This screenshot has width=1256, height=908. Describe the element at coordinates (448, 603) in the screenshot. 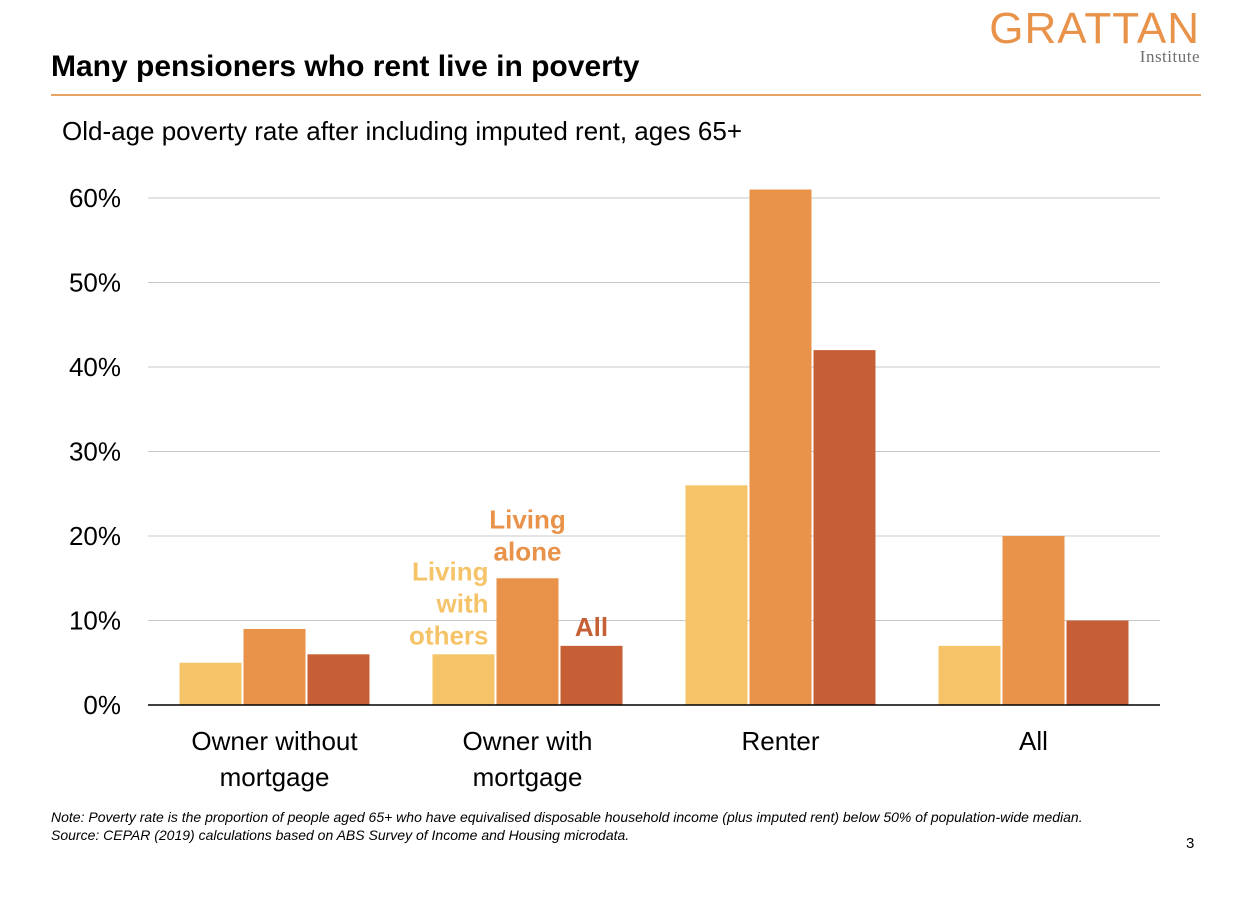

I see `legend-label: Living with others` at that location.